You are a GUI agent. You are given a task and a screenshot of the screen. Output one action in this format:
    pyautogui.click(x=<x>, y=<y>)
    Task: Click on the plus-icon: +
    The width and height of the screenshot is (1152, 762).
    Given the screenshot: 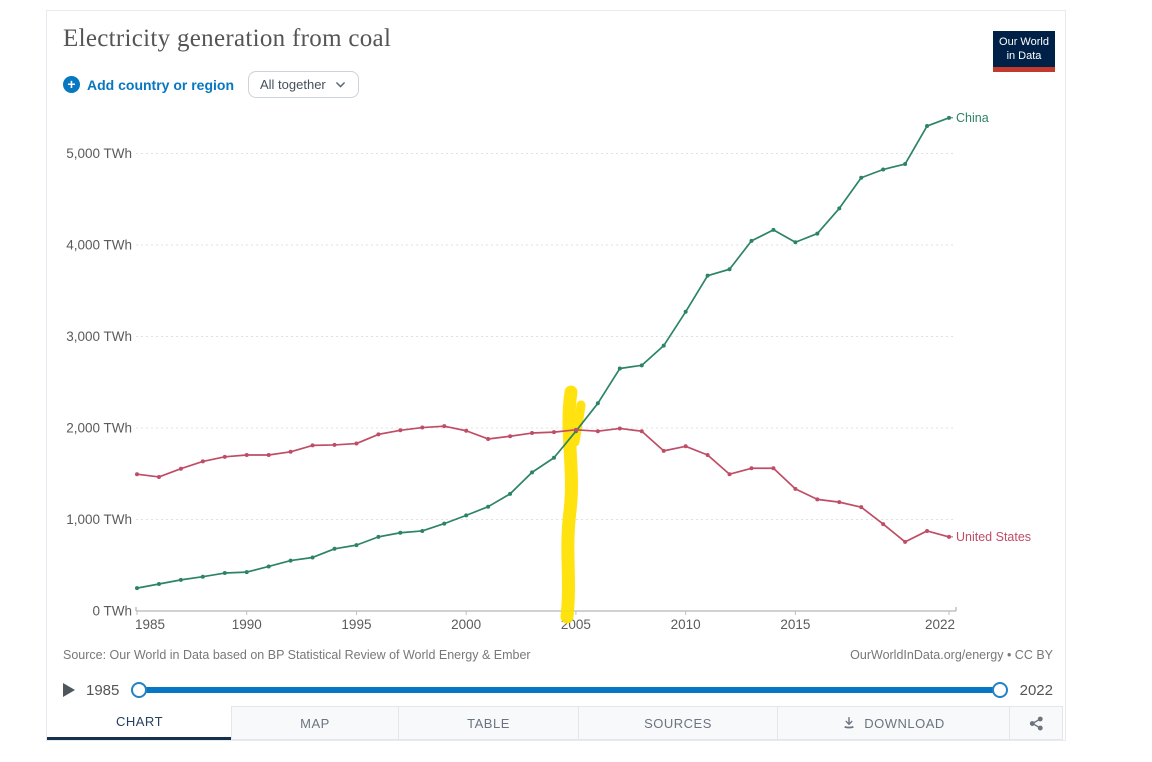 What is the action you would take?
    pyautogui.click(x=71, y=84)
    